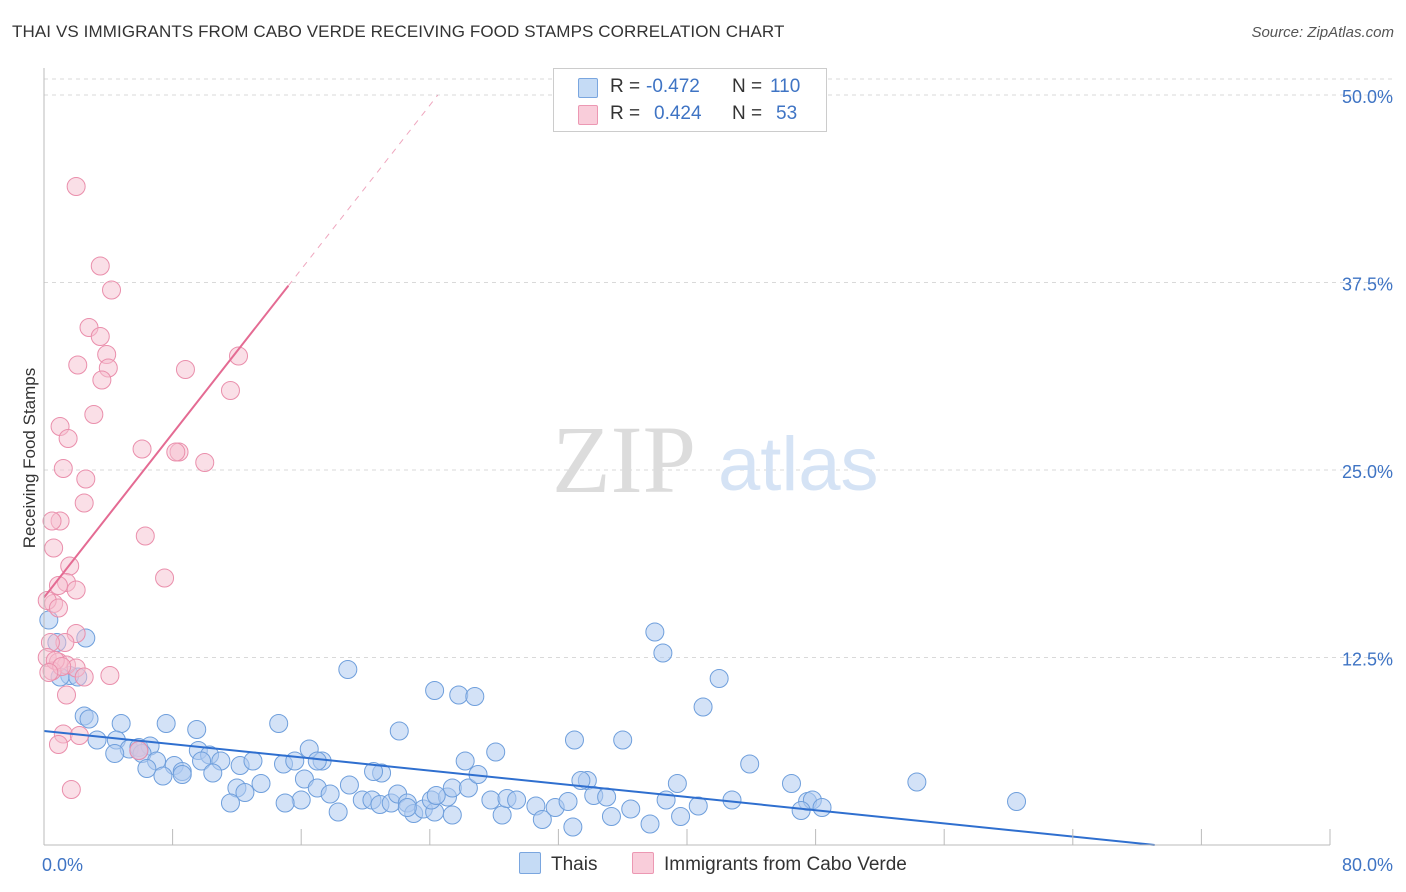  Describe the element at coordinates (363, 190) in the screenshot. I see `cabo-verde-trend-extension` at that location.